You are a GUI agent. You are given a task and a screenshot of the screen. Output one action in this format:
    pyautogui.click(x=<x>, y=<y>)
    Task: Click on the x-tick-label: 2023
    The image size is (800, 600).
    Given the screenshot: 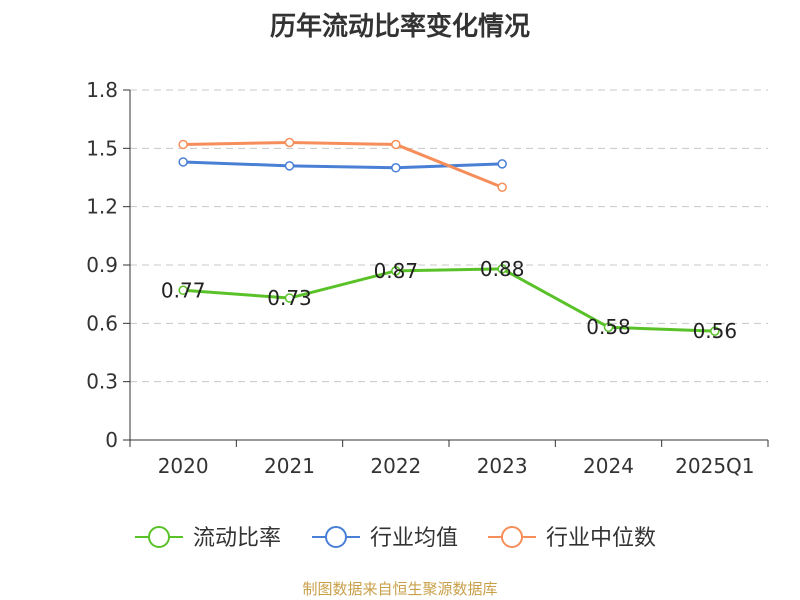 What is the action you would take?
    pyautogui.click(x=502, y=466)
    